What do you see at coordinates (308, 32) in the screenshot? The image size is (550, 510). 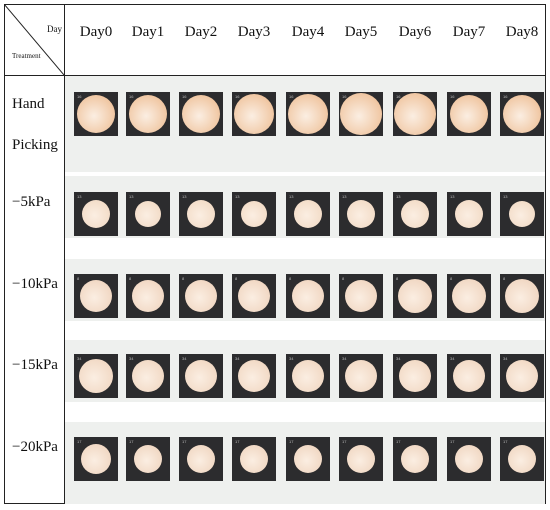 I see `day-label: Day4` at bounding box center [308, 32].